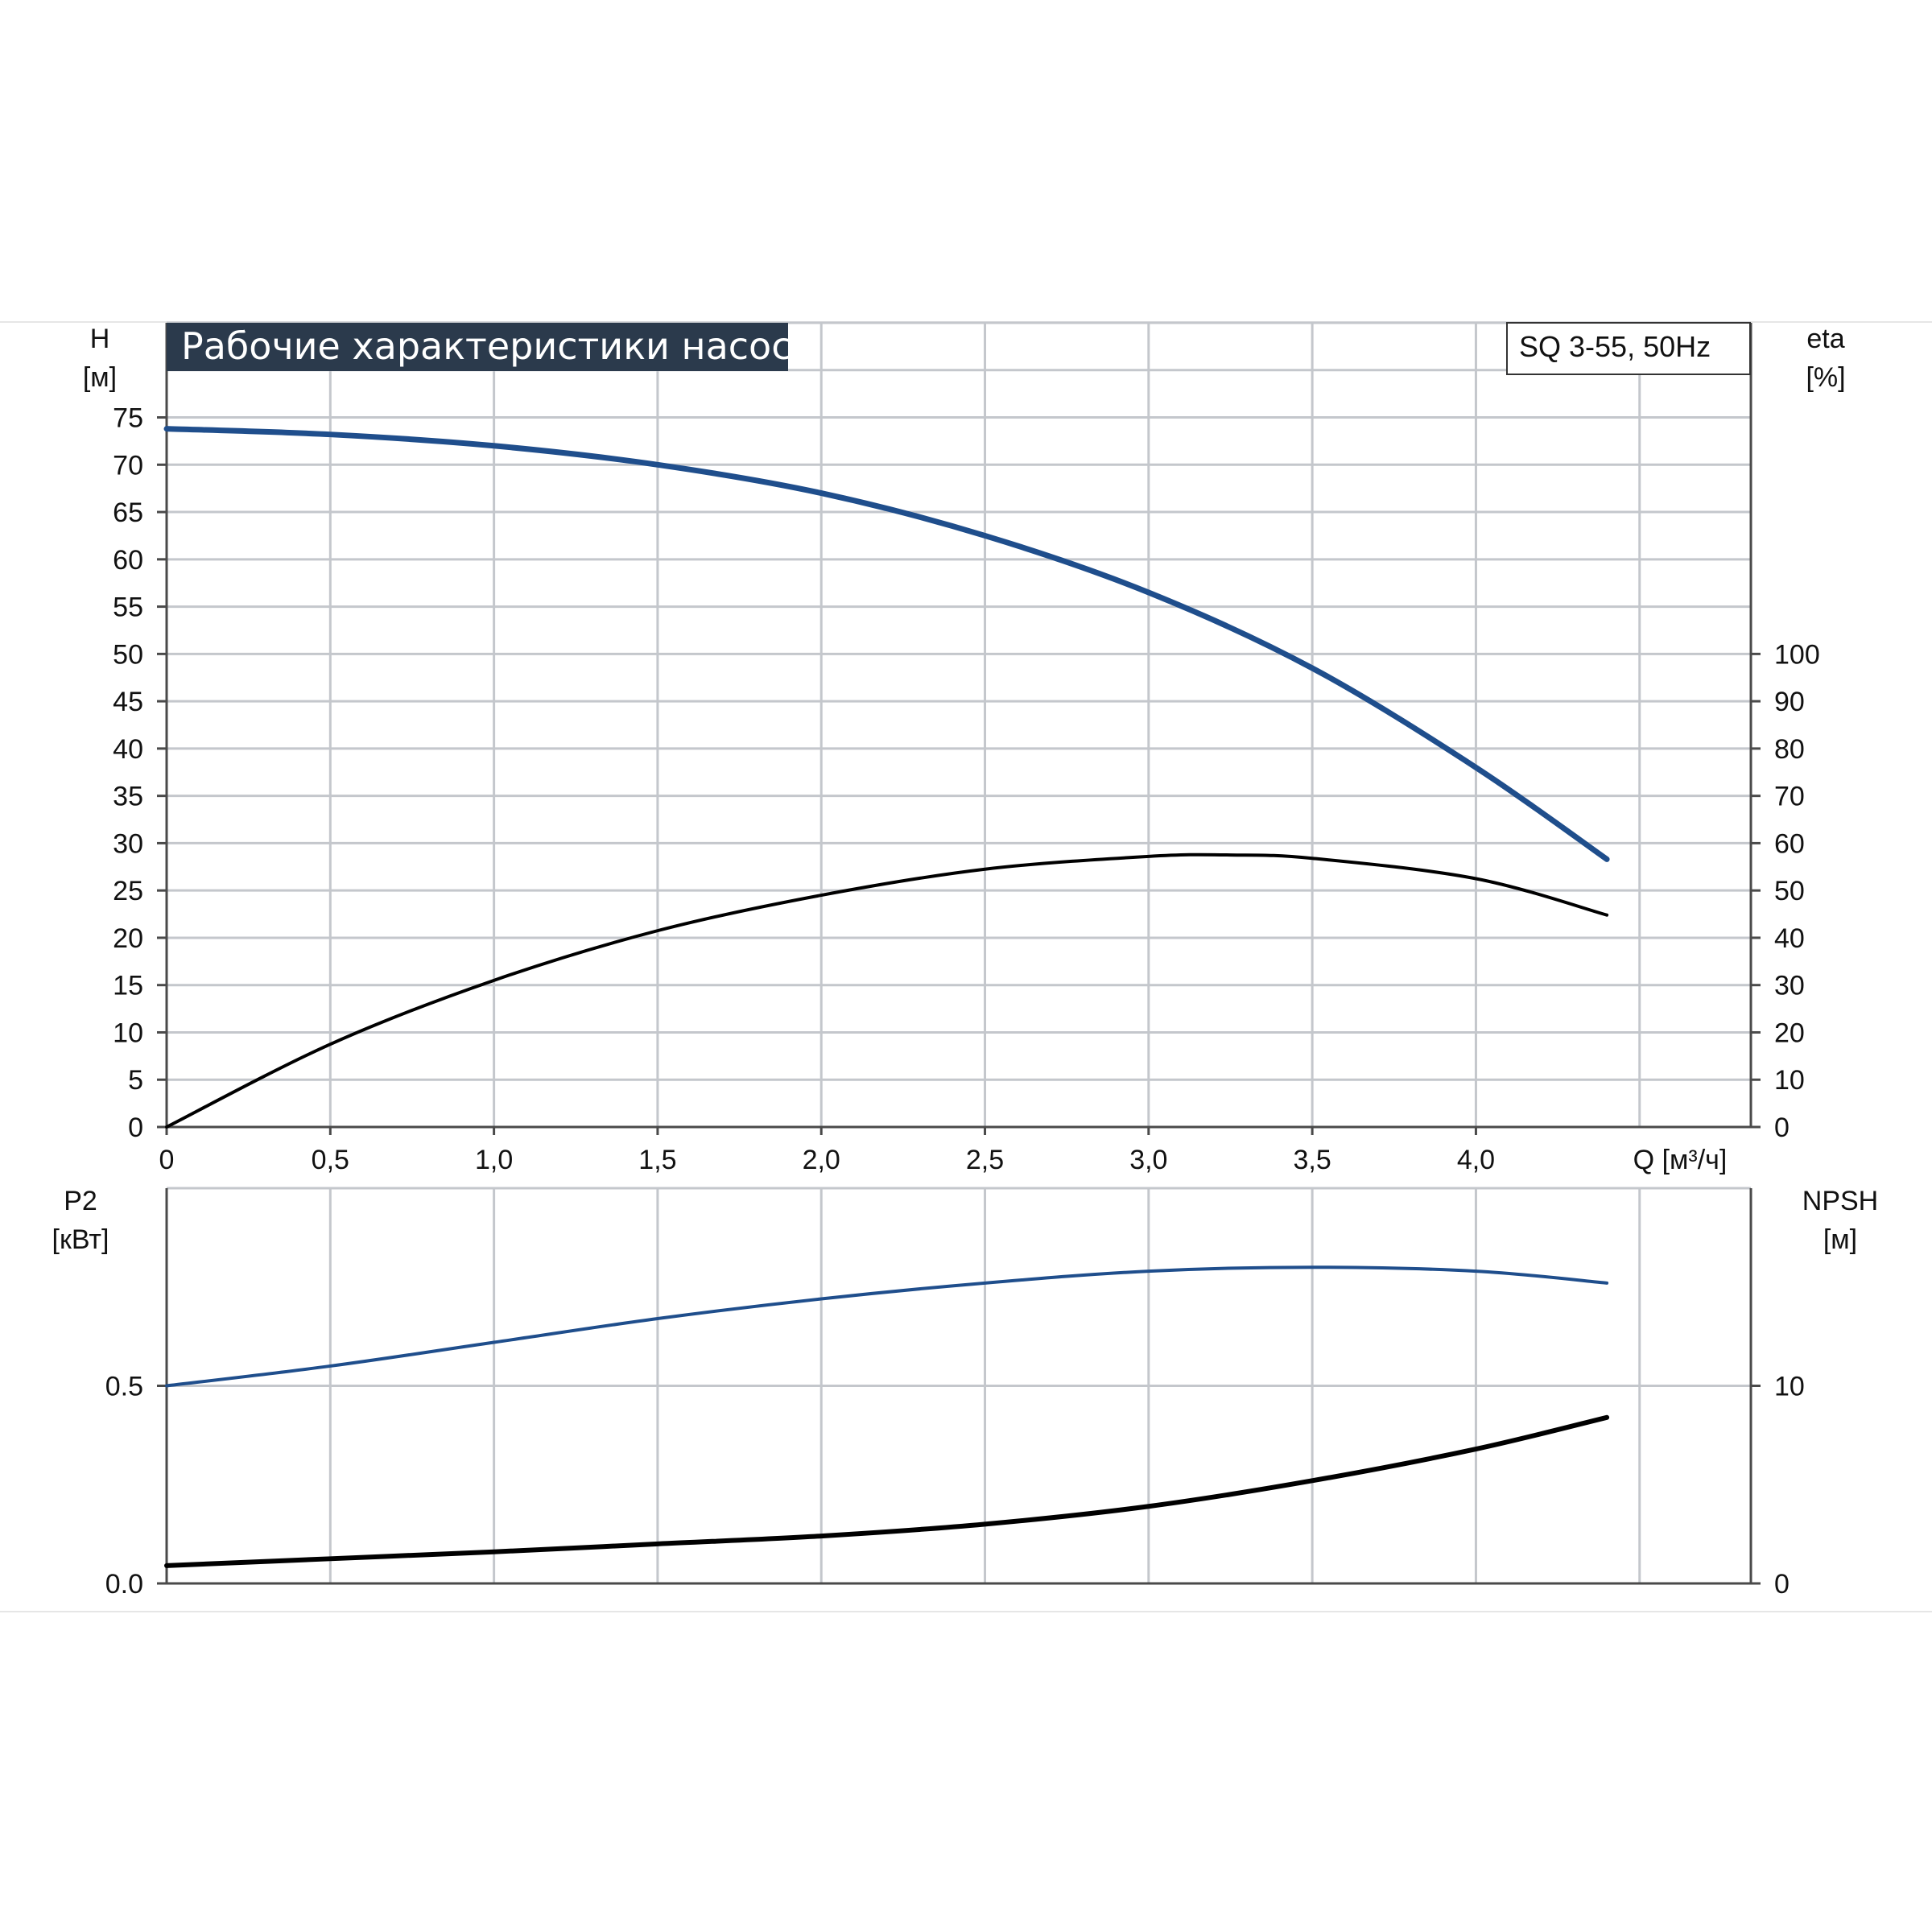 The width and height of the screenshot is (1932, 1932). Describe the element at coordinates (1681, 1160) in the screenshot. I see `q-axis-label: Q [м³/ч]` at that location.